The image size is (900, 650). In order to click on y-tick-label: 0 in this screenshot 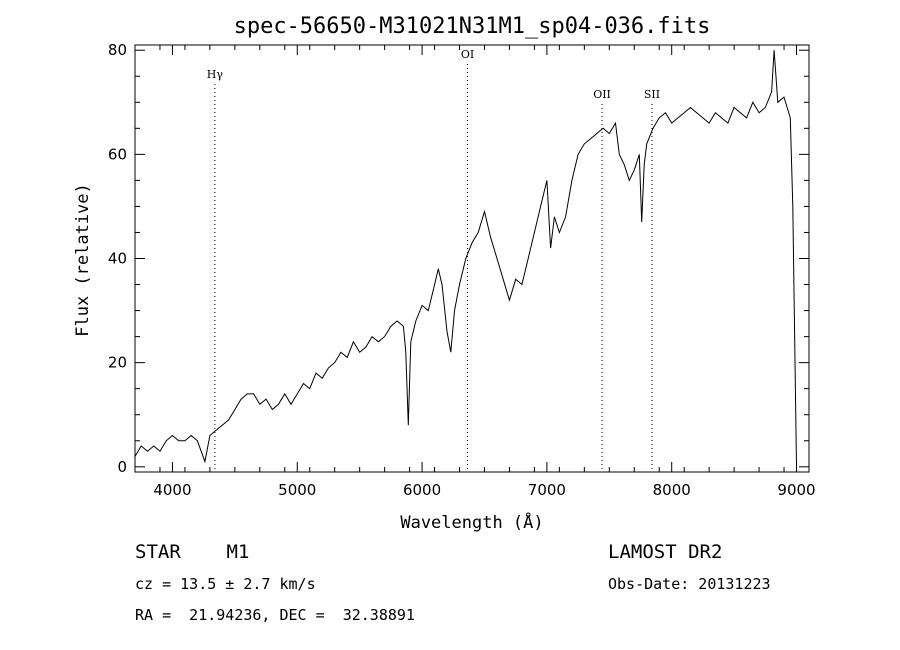, I will do `click(122, 467)`.